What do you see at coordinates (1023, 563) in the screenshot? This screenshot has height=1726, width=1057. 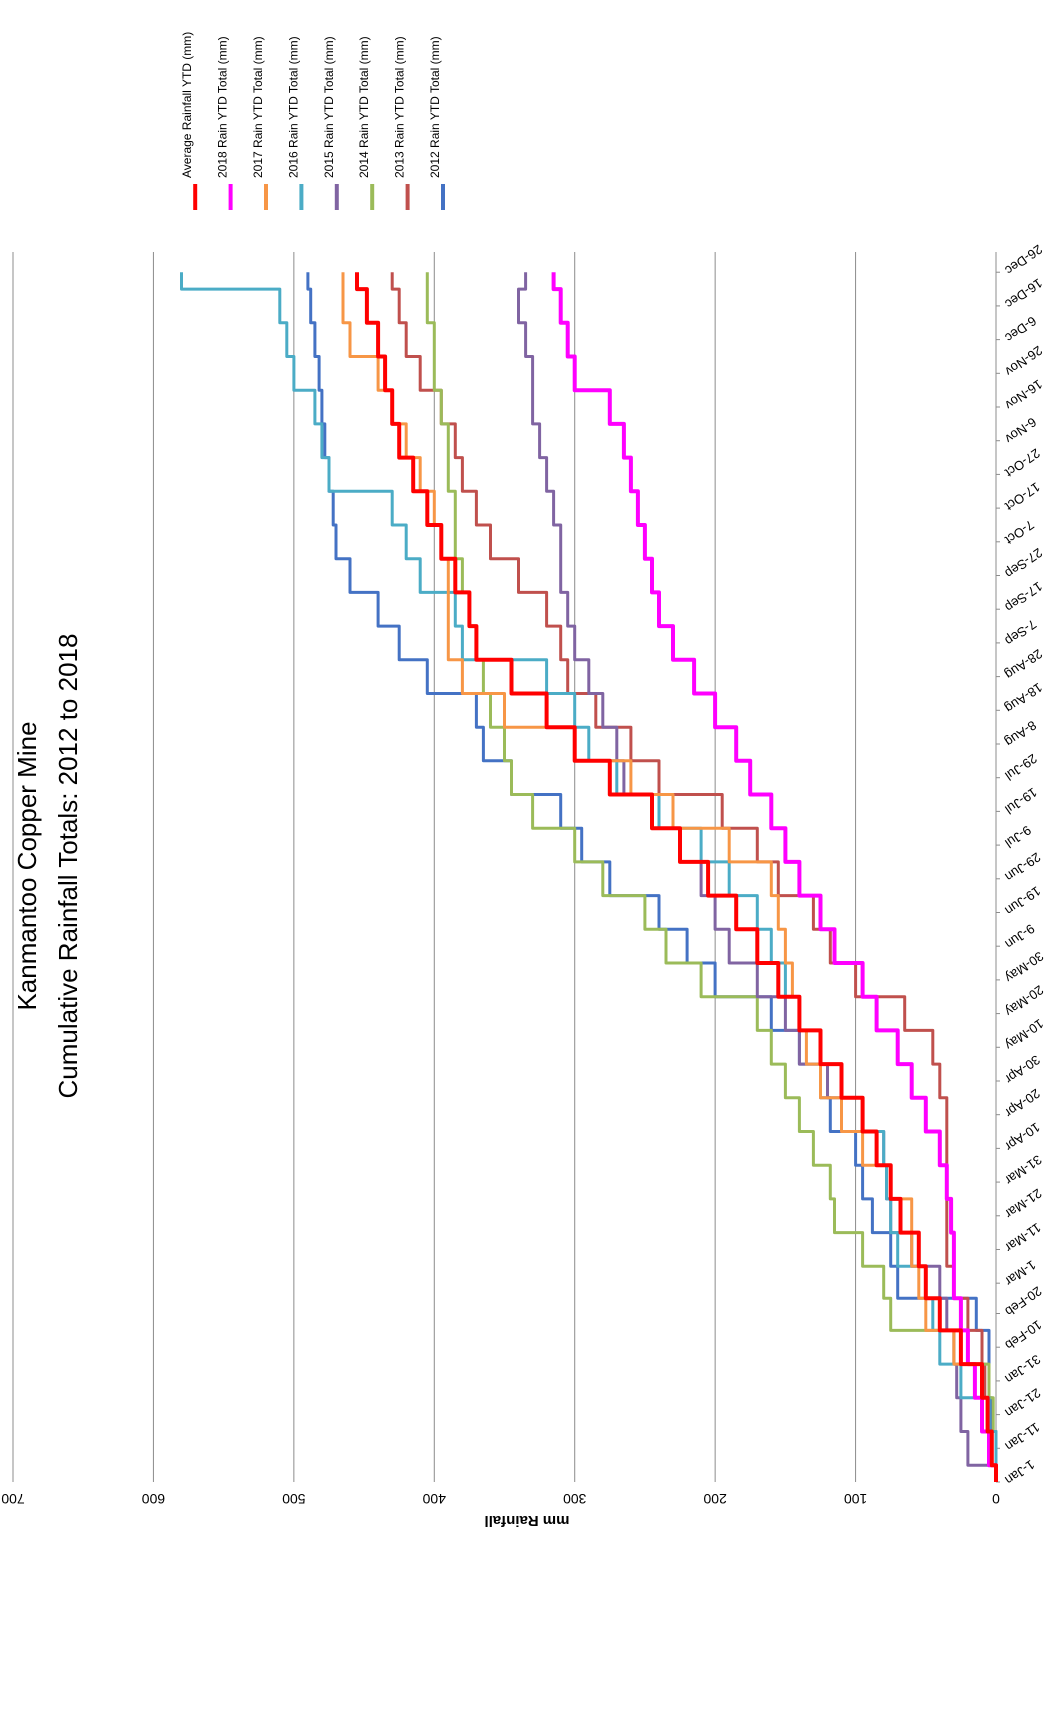 I see `category-label-27-Sep: 27-Sep` at bounding box center [1023, 563].